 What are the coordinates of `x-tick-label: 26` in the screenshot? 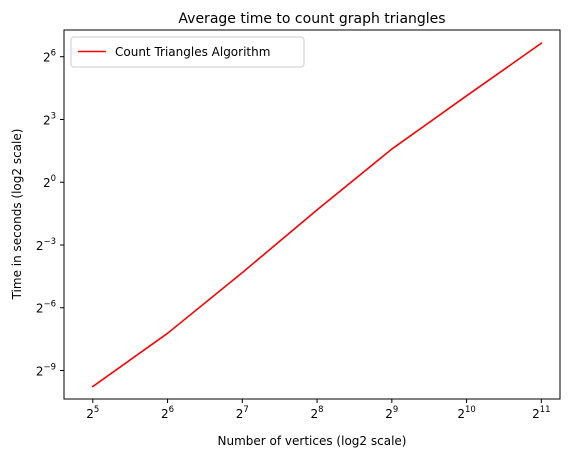 It's located at (167, 413).